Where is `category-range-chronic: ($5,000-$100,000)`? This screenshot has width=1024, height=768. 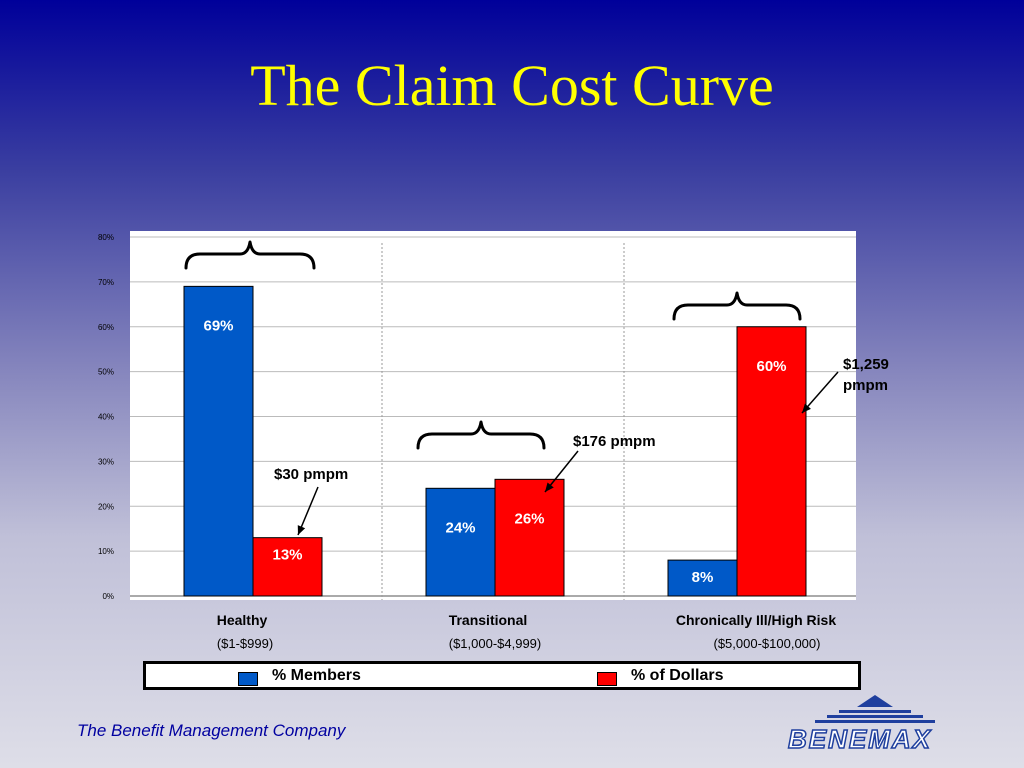
category-range-chronic: ($5,000-$100,000) is located at coordinates (767, 643).